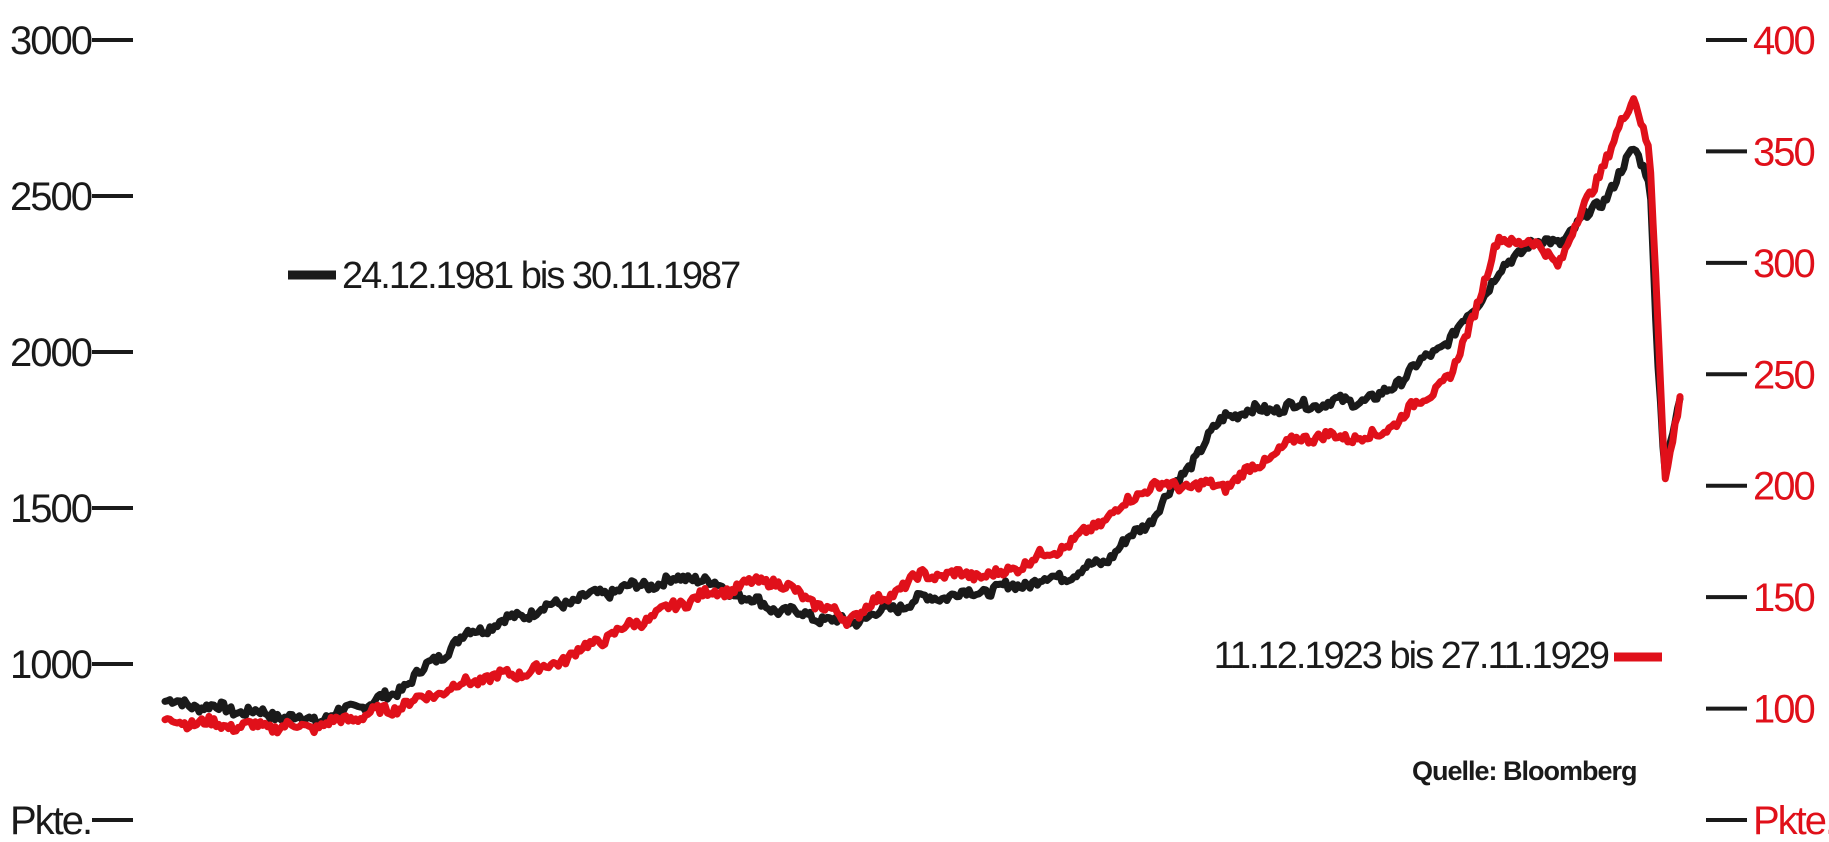  I want to click on legend-red: 11.12.1923 bis 27.11.1929, so click(1438, 656).